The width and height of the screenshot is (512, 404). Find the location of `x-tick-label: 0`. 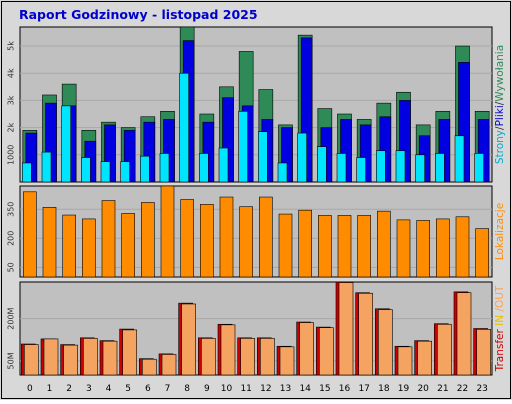

x-tick-label: 0 is located at coordinates (30, 389).